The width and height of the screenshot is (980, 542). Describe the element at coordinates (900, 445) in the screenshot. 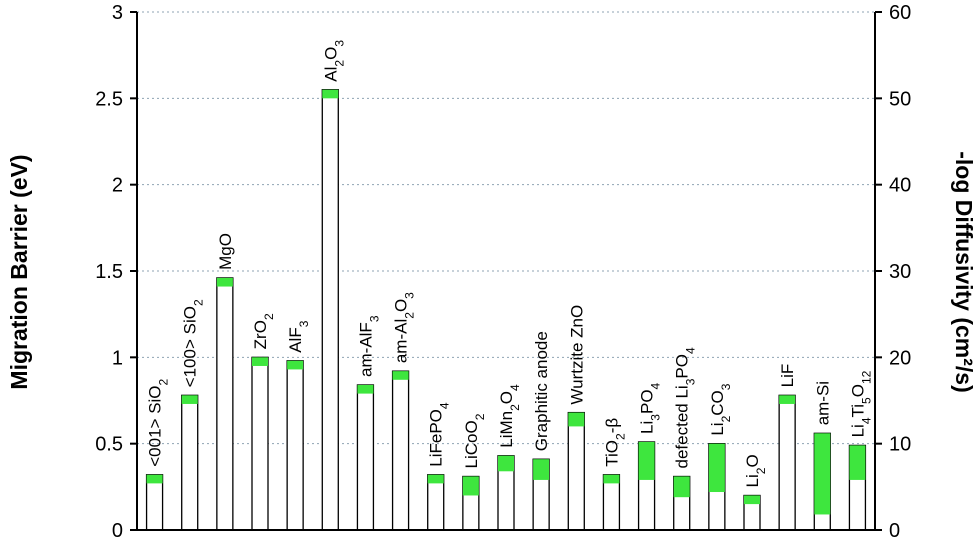

I see `y2-tick-label: 10` at that location.